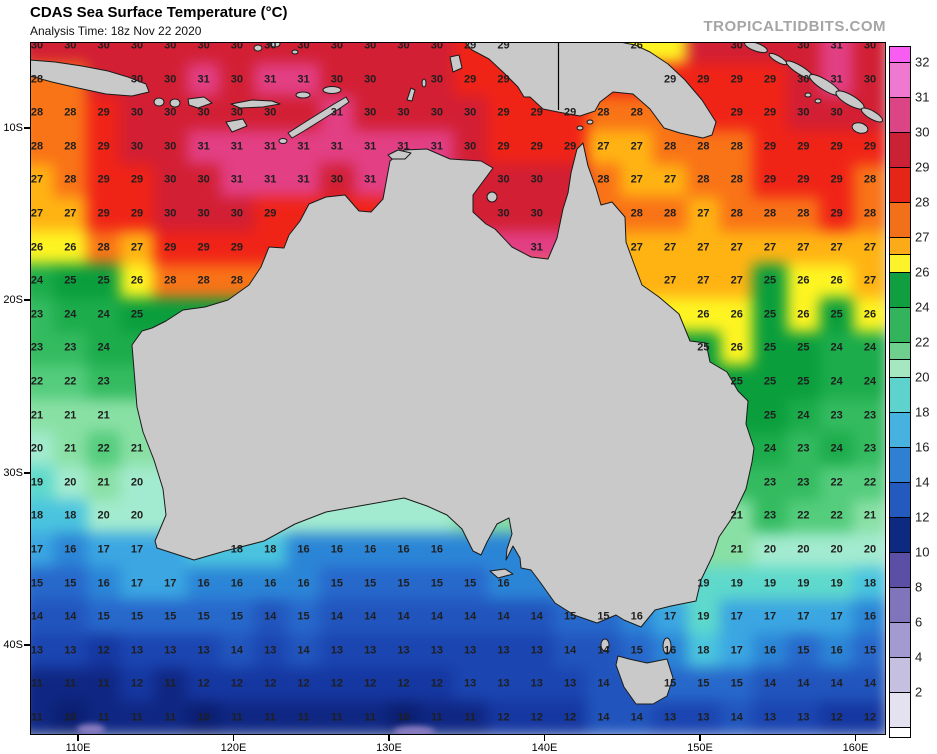 This screenshot has width=937, height=754. What do you see at coordinates (159, 12) in the screenshot?
I see `page-title: CDAS Sea Surface Temperature (°C)` at bounding box center [159, 12].